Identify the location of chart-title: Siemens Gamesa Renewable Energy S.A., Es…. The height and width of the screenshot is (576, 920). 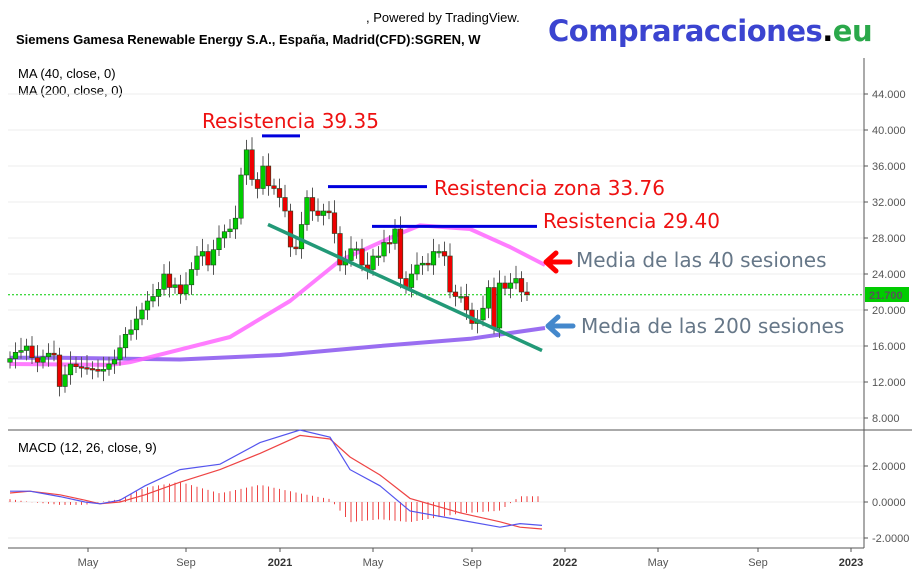
(248, 39).